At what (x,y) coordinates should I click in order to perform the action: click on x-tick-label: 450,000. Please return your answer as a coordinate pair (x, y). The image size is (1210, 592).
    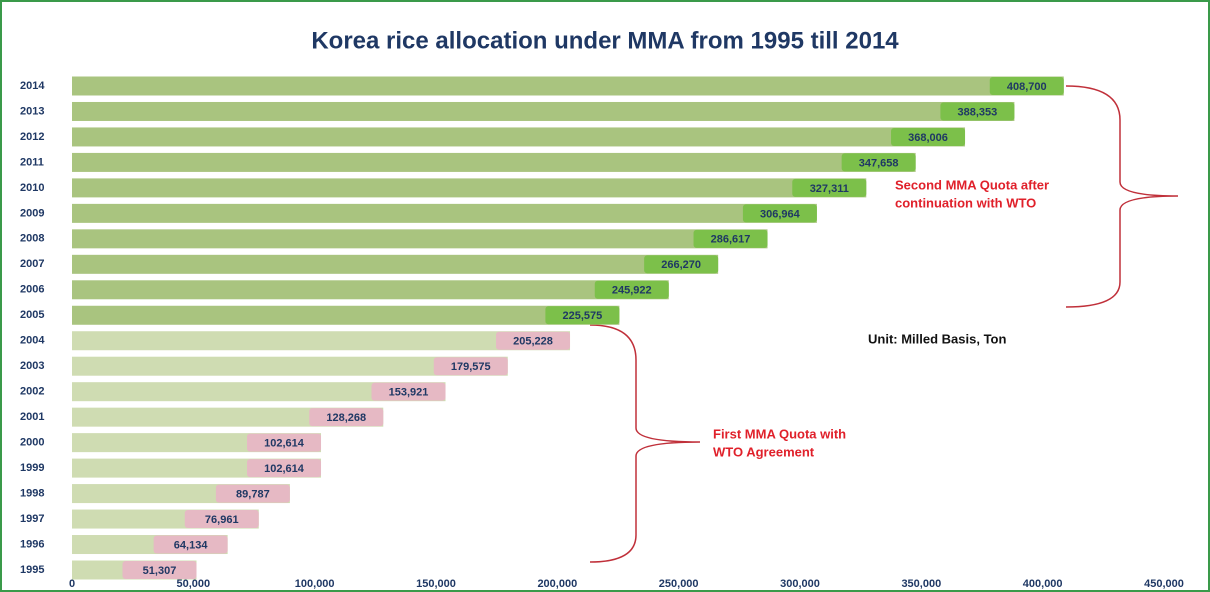
    Looking at the image, I should click on (1164, 584).